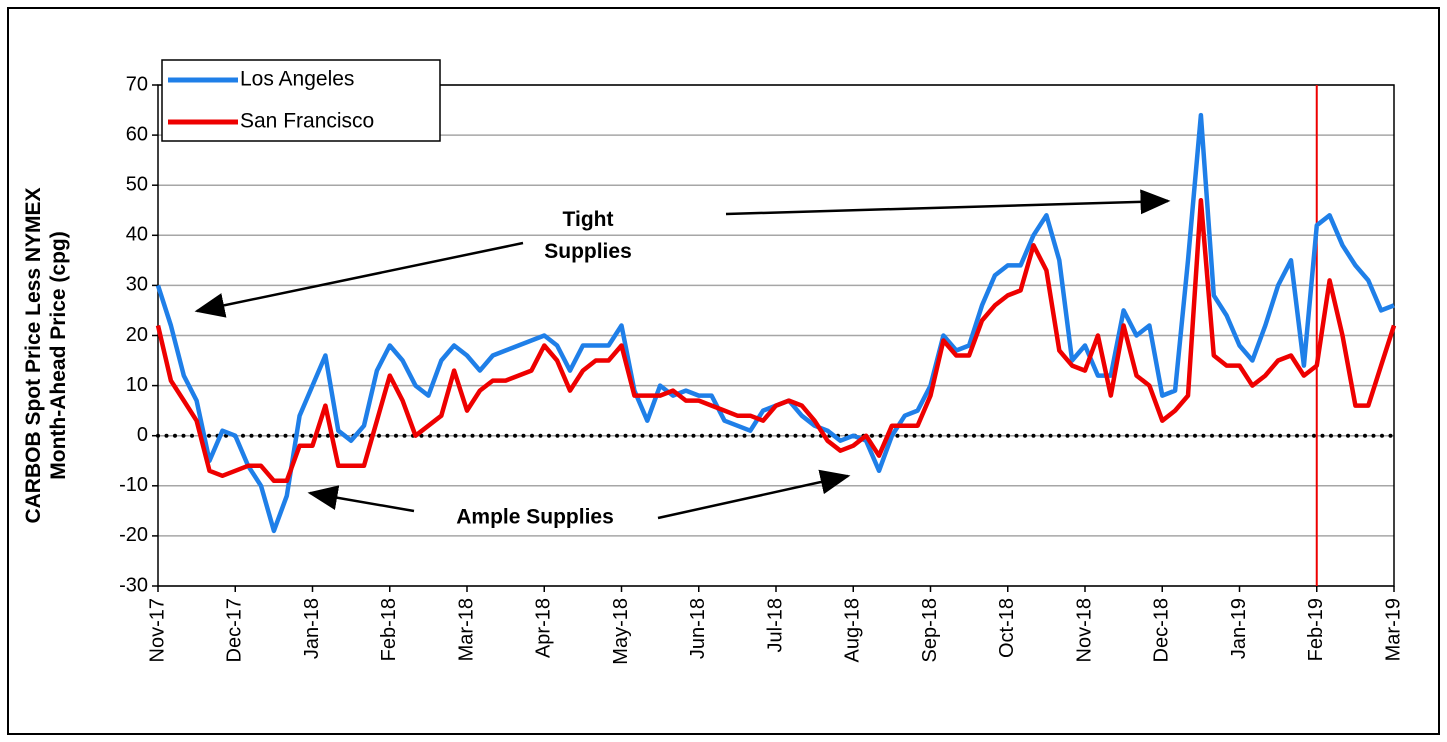  What do you see at coordinates (1393, 629) in the screenshot?
I see `x-tick-label: Mar-19` at bounding box center [1393, 629].